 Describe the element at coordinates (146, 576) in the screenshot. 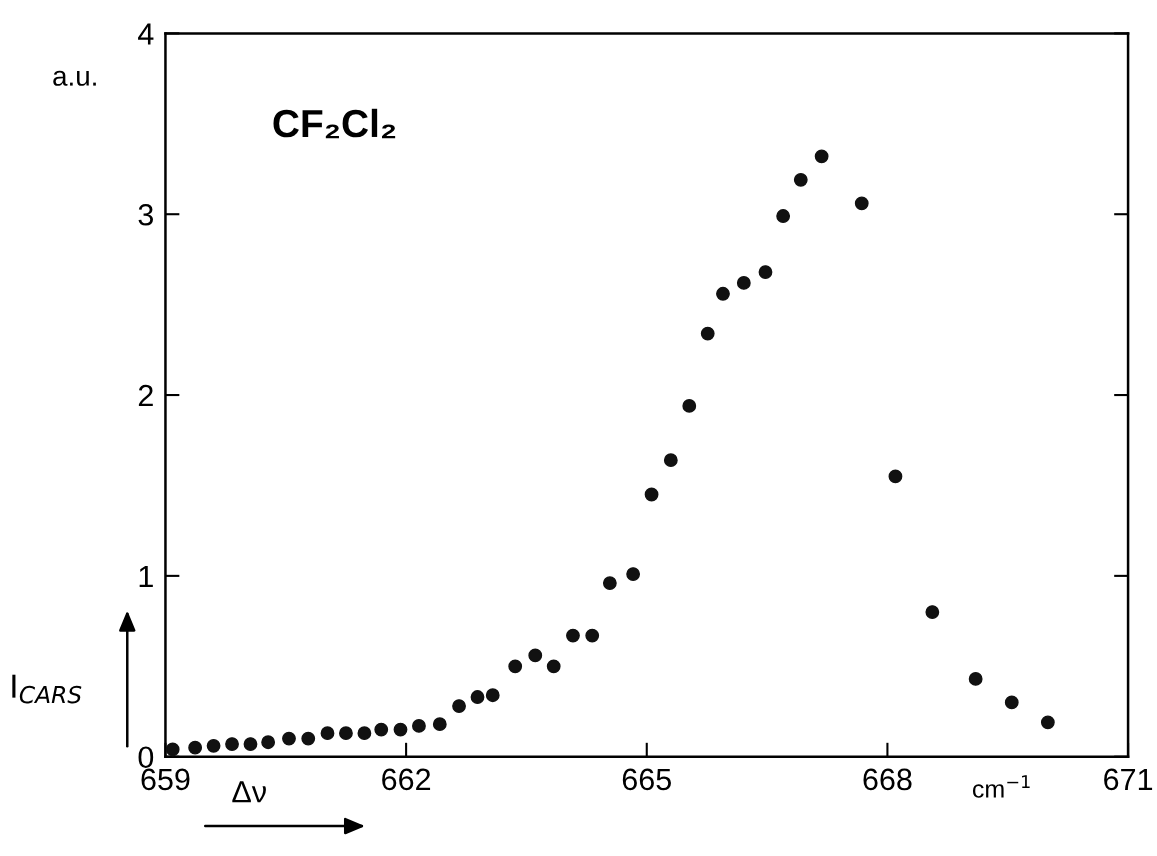

I see `y-tick-label: 1` at that location.